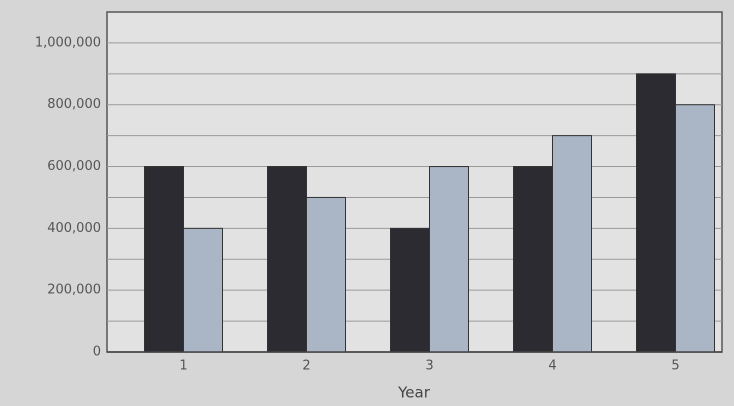 The width and height of the screenshot is (734, 406). What do you see at coordinates (675, 366) in the screenshot?
I see `x-tick-label: 5` at bounding box center [675, 366].